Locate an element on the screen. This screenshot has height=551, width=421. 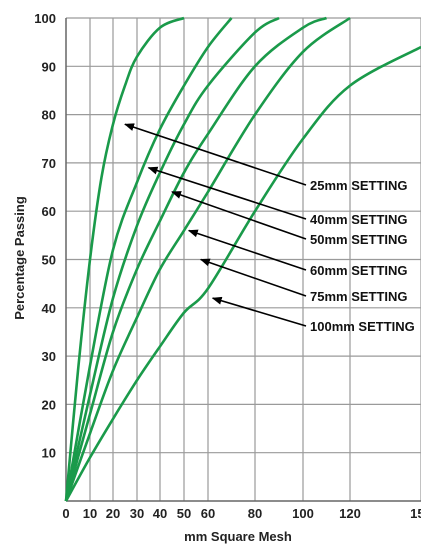
y-tick-label: 30 is located at coordinates (49, 356).